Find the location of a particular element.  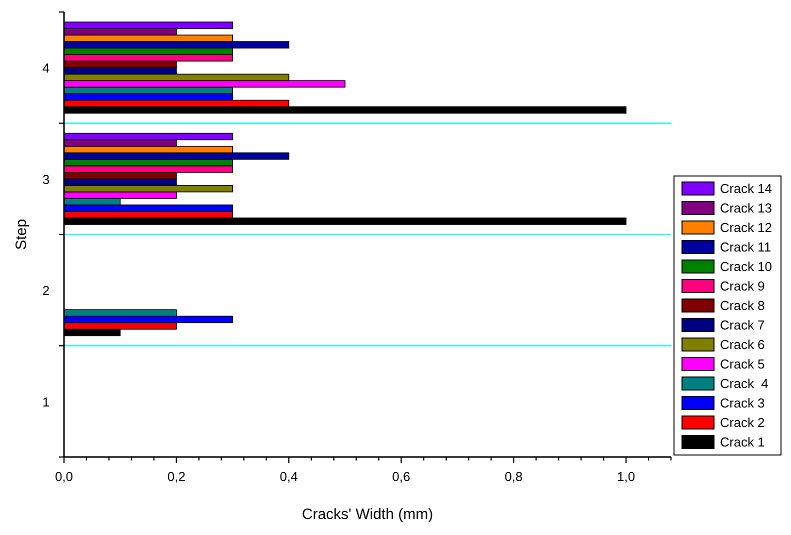

y-tick-label: 3 is located at coordinates (46, 179).